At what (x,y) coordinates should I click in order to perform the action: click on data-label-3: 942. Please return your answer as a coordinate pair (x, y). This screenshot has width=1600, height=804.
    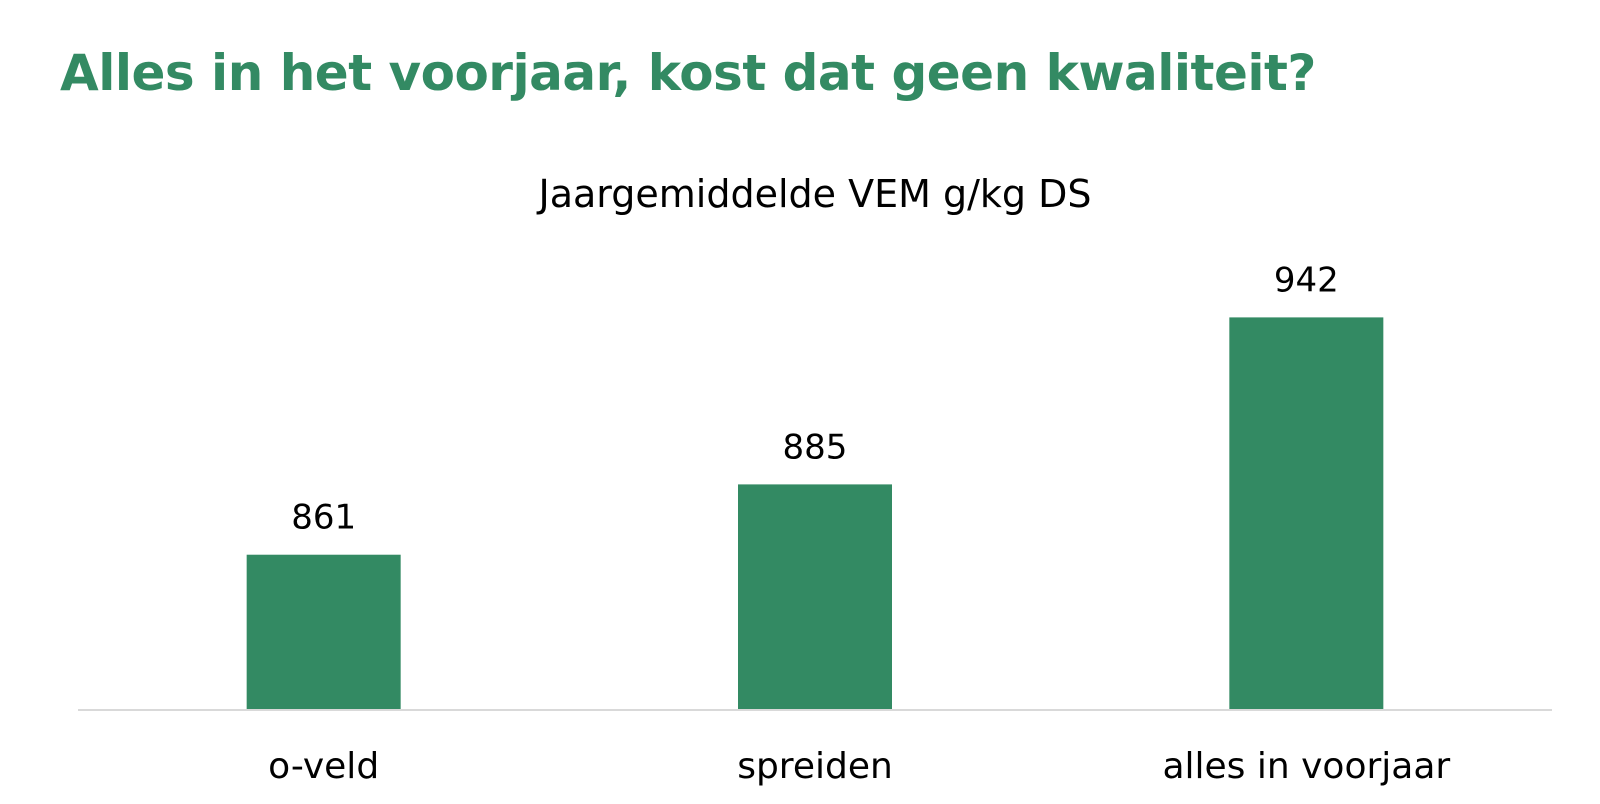
    Looking at the image, I should click on (1306, 280).